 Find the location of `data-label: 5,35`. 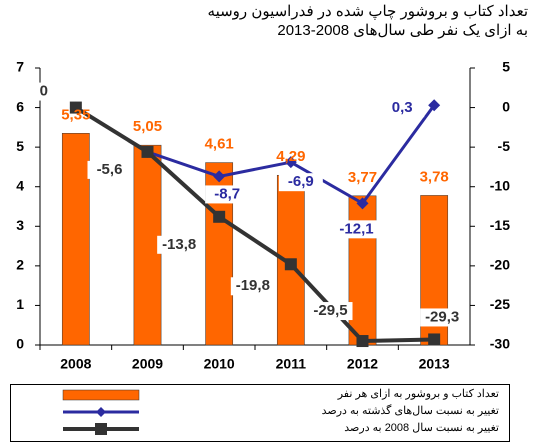

data-label: 5,35 is located at coordinates (75, 114).